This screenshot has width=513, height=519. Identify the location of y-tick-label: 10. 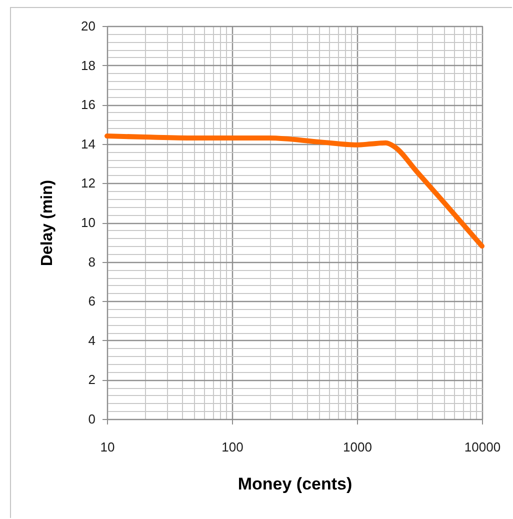
(88, 222).